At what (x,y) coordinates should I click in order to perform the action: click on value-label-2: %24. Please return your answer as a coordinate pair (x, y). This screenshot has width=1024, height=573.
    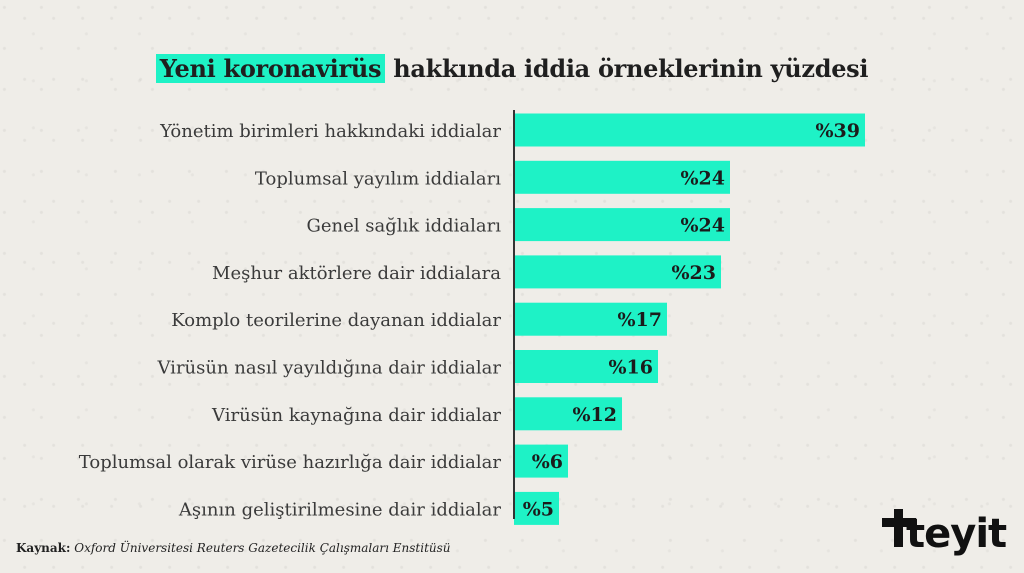
    Looking at the image, I should click on (703, 178).